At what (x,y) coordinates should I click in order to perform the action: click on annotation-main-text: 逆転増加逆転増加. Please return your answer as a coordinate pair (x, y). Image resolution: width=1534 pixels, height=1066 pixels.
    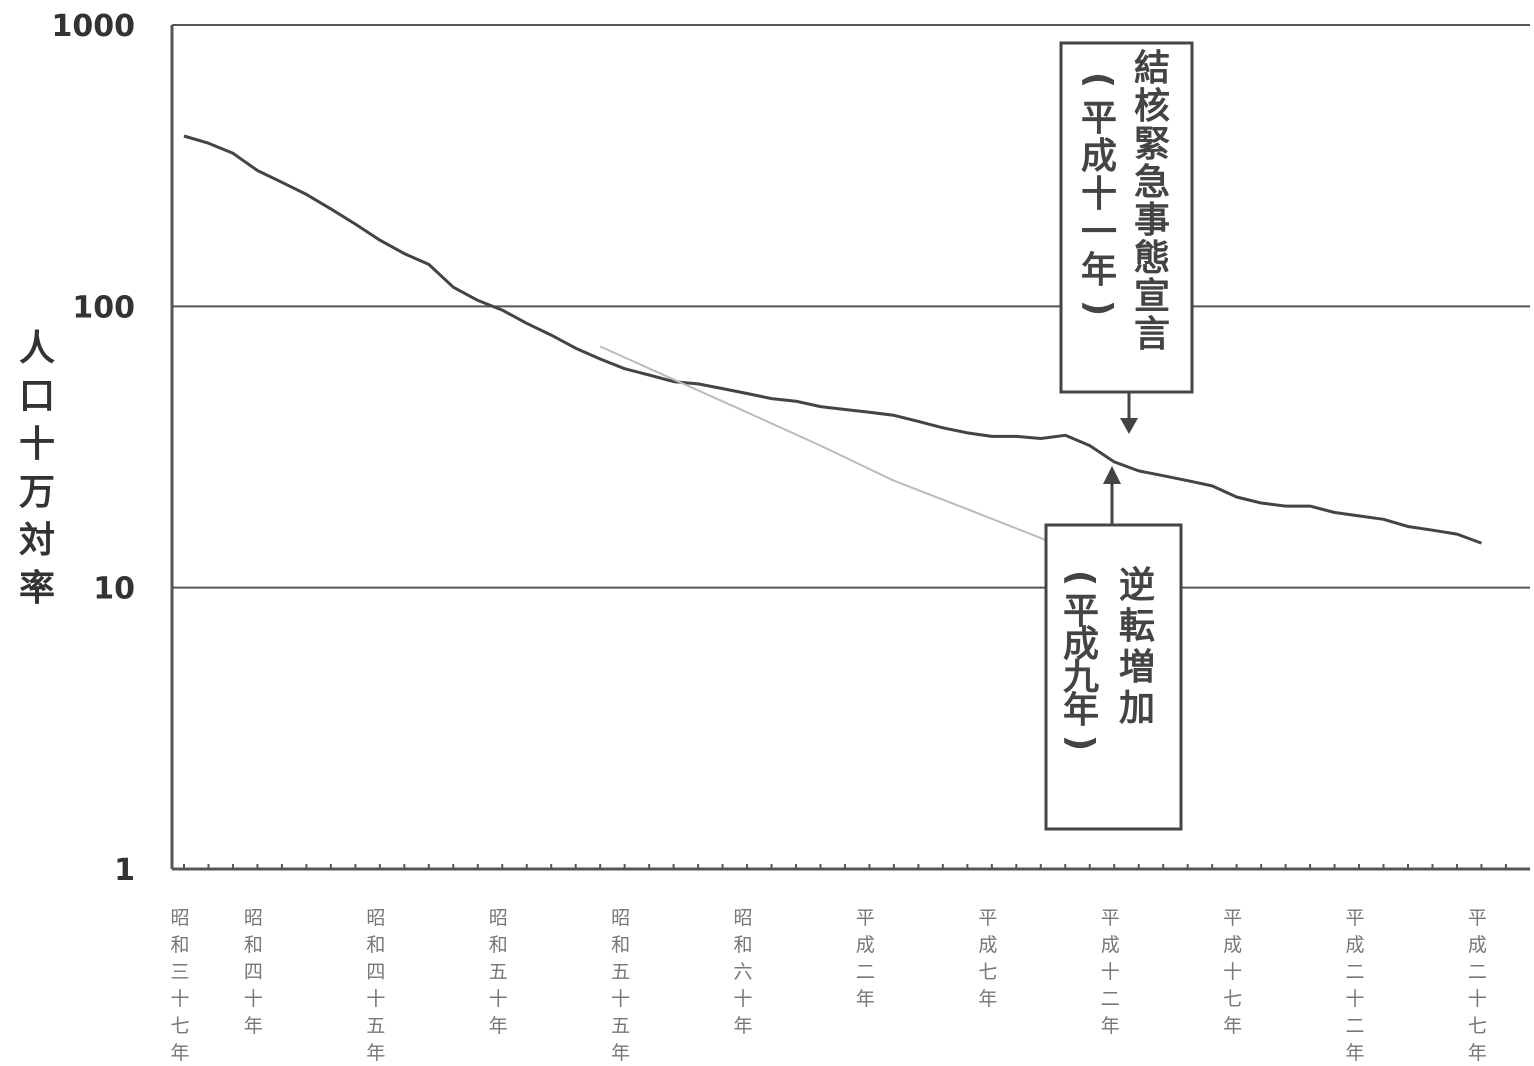
    Looking at the image, I should click on (1137, 647).